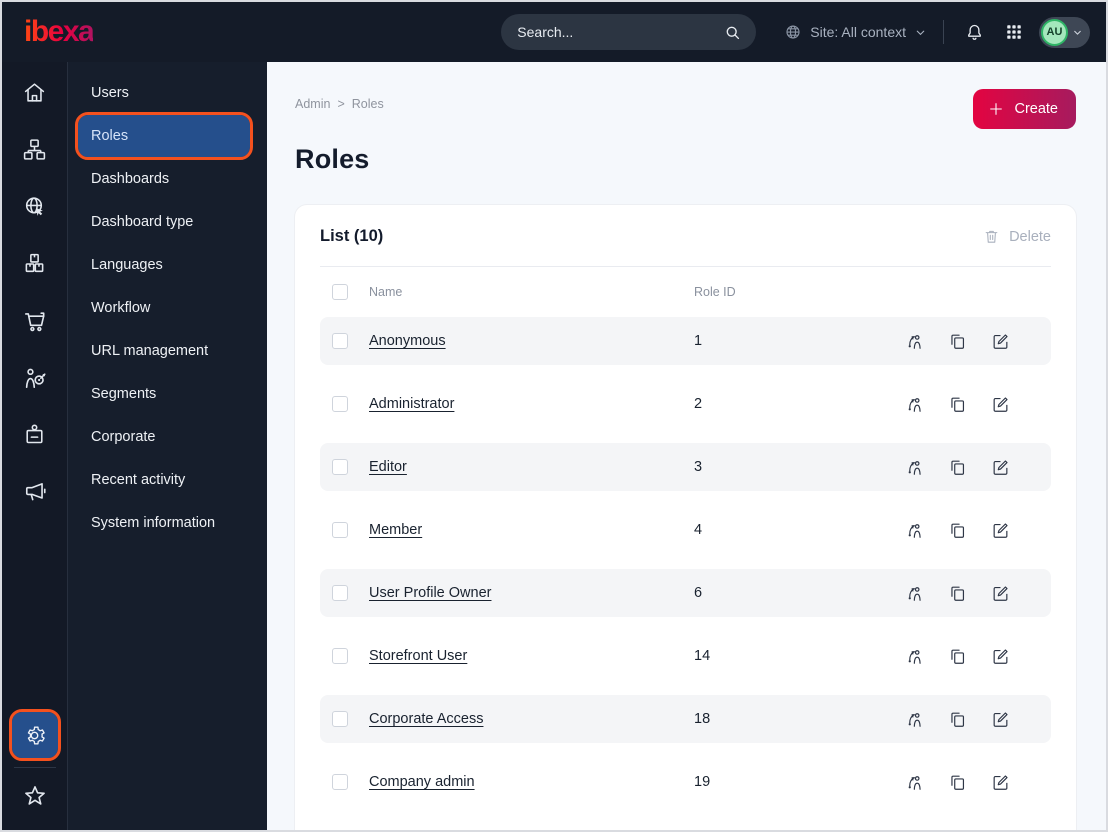 This screenshot has height=832, width=1108. Describe the element at coordinates (698, 530) in the screenshot. I see `role-id-value: 4` at that location.